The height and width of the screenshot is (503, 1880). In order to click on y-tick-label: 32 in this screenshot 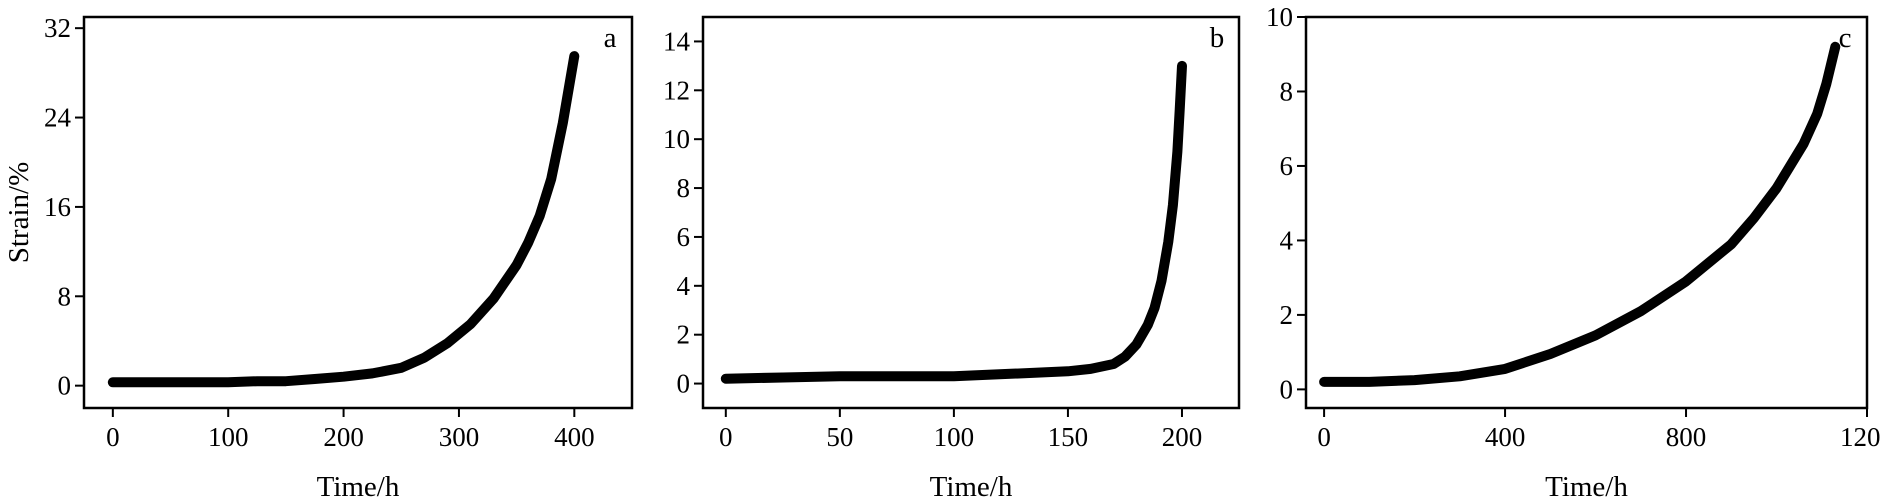, I will do `click(57, 28)`.